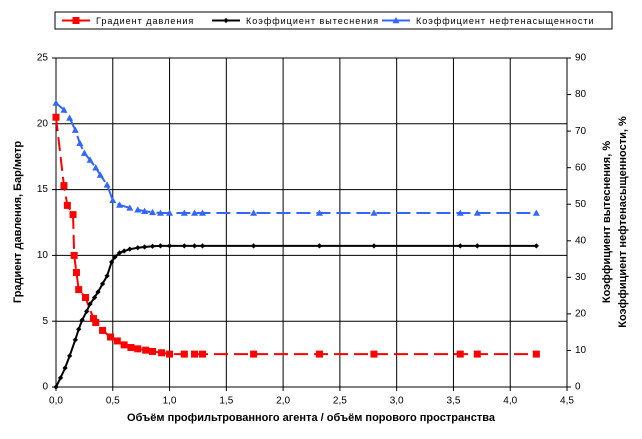 This screenshot has height=439, width=642. What do you see at coordinates (113, 401) in the screenshot?
I see `x-tick-label: 0,5` at bounding box center [113, 401].